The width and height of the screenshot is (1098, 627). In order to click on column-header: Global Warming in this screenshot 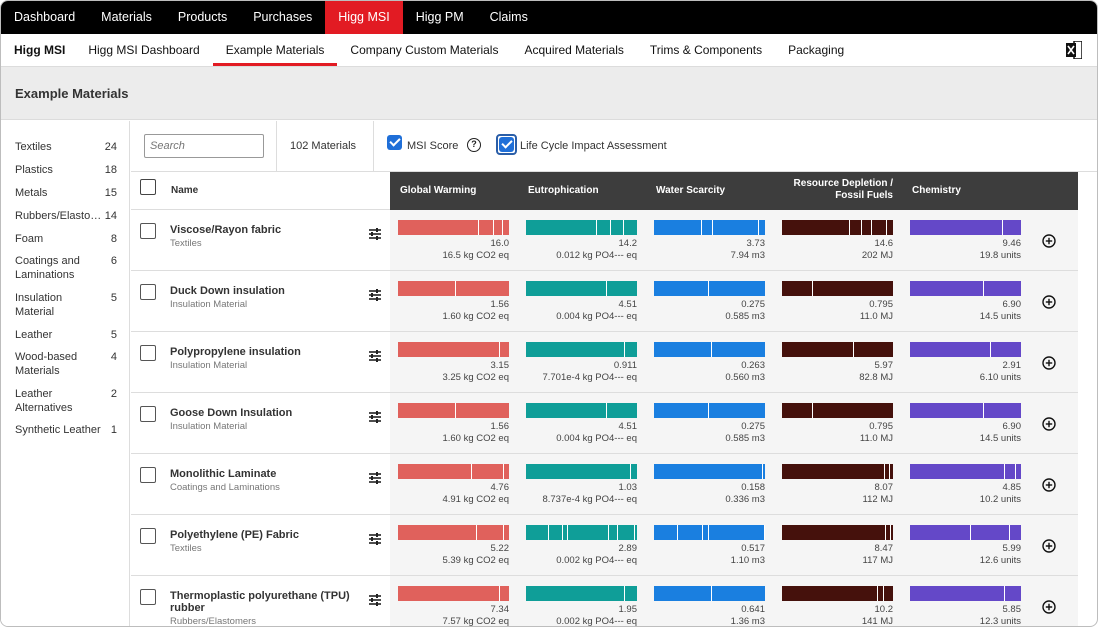, I will do `click(438, 190)`.